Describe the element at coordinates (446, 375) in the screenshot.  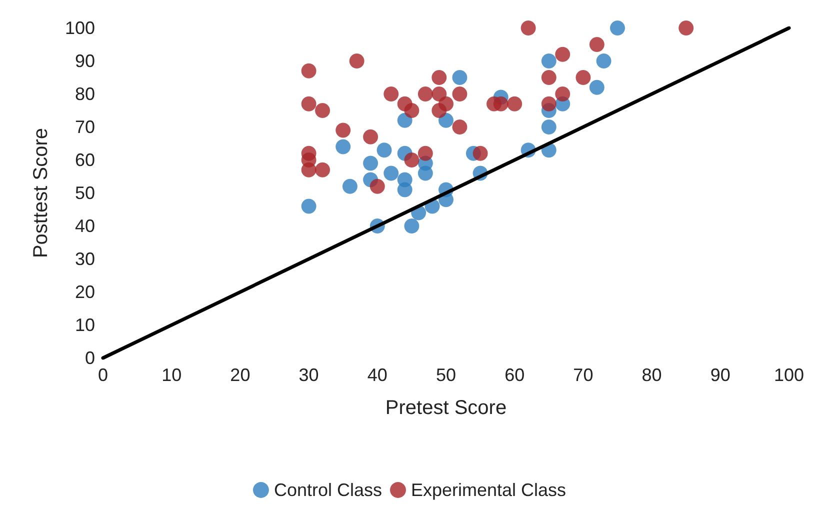
I see `x-tick-label: 50` at that location.